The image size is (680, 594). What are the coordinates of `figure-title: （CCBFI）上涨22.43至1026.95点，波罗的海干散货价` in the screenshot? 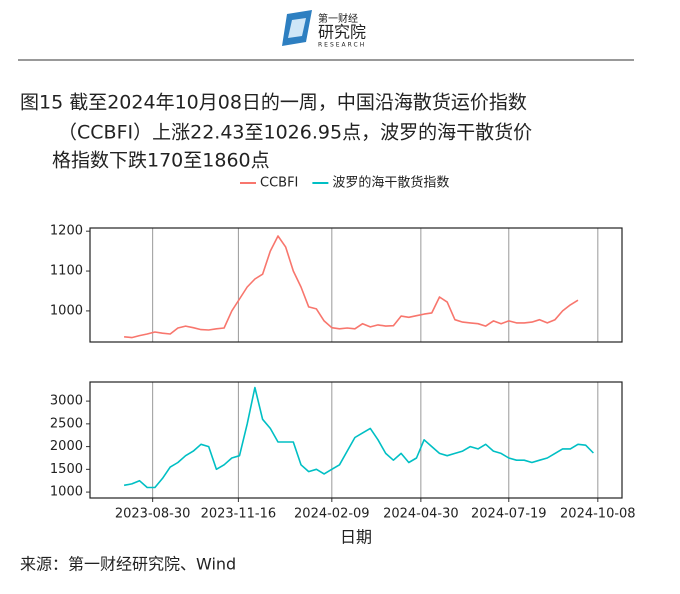 It's located at (295, 133).